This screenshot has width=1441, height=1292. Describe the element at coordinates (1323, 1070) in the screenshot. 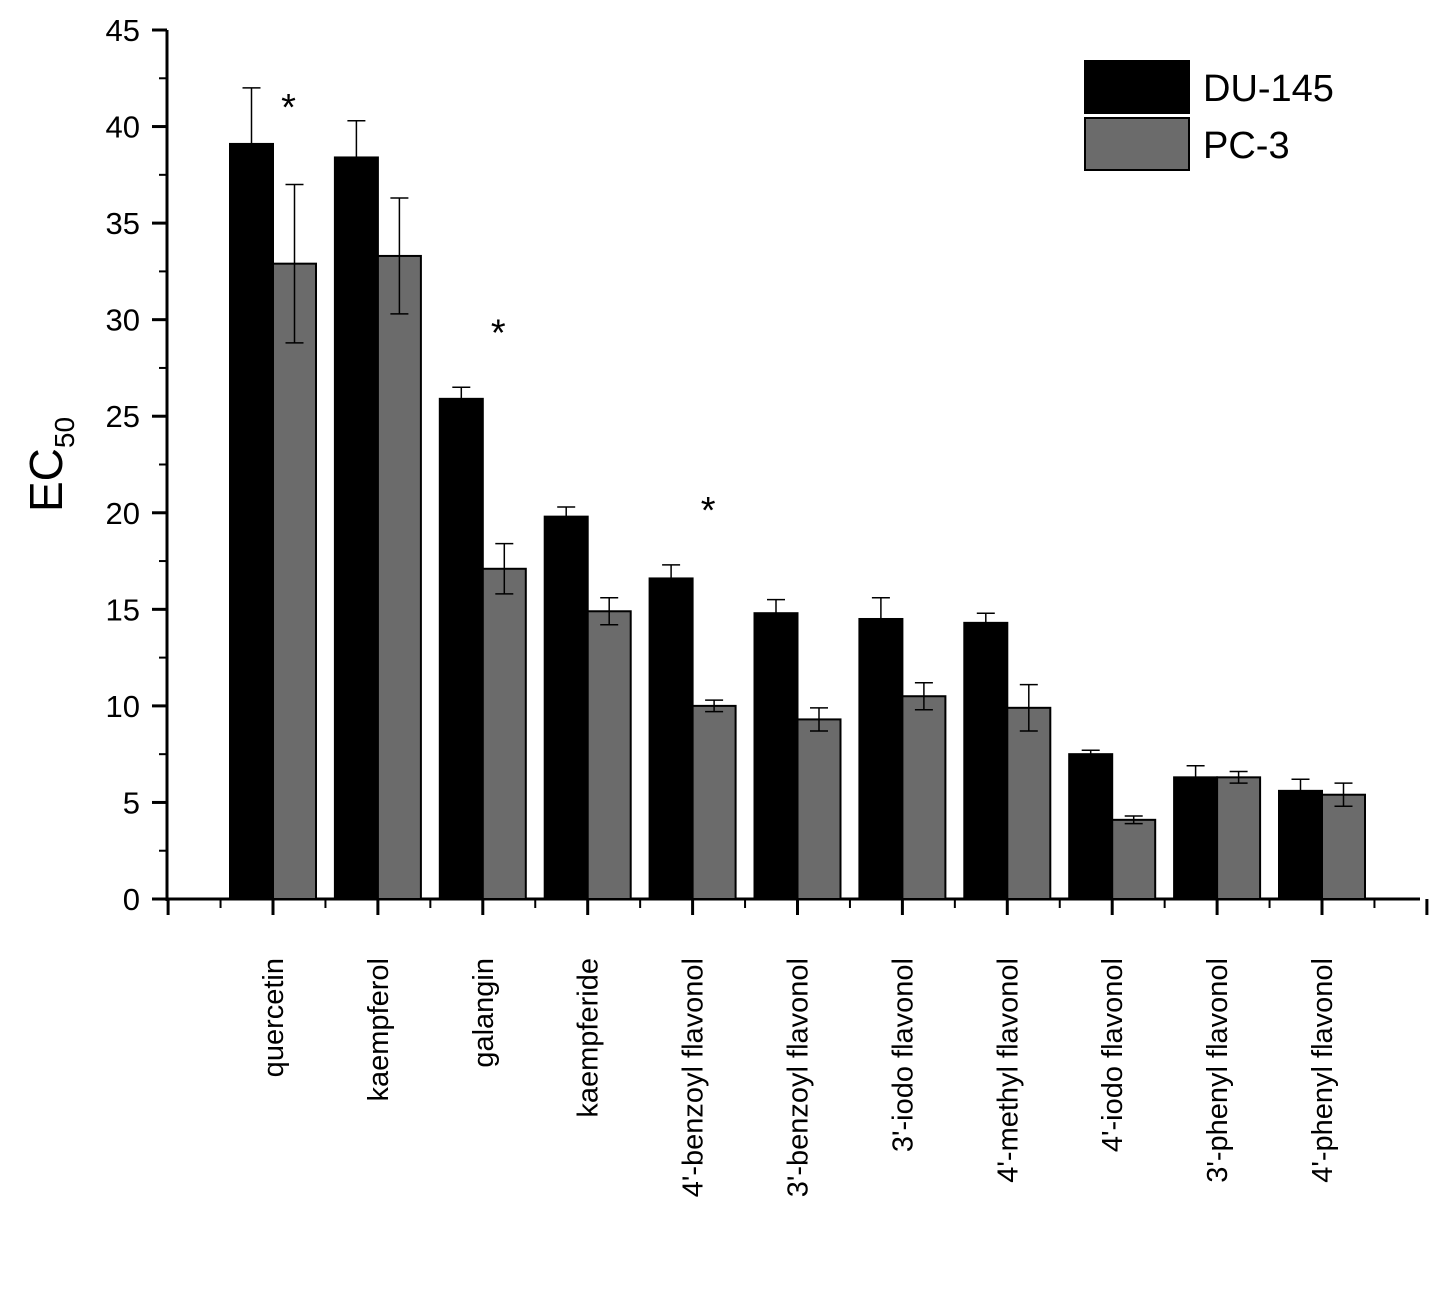

I see `category-label: 4'-phenyl flavonol` at that location.